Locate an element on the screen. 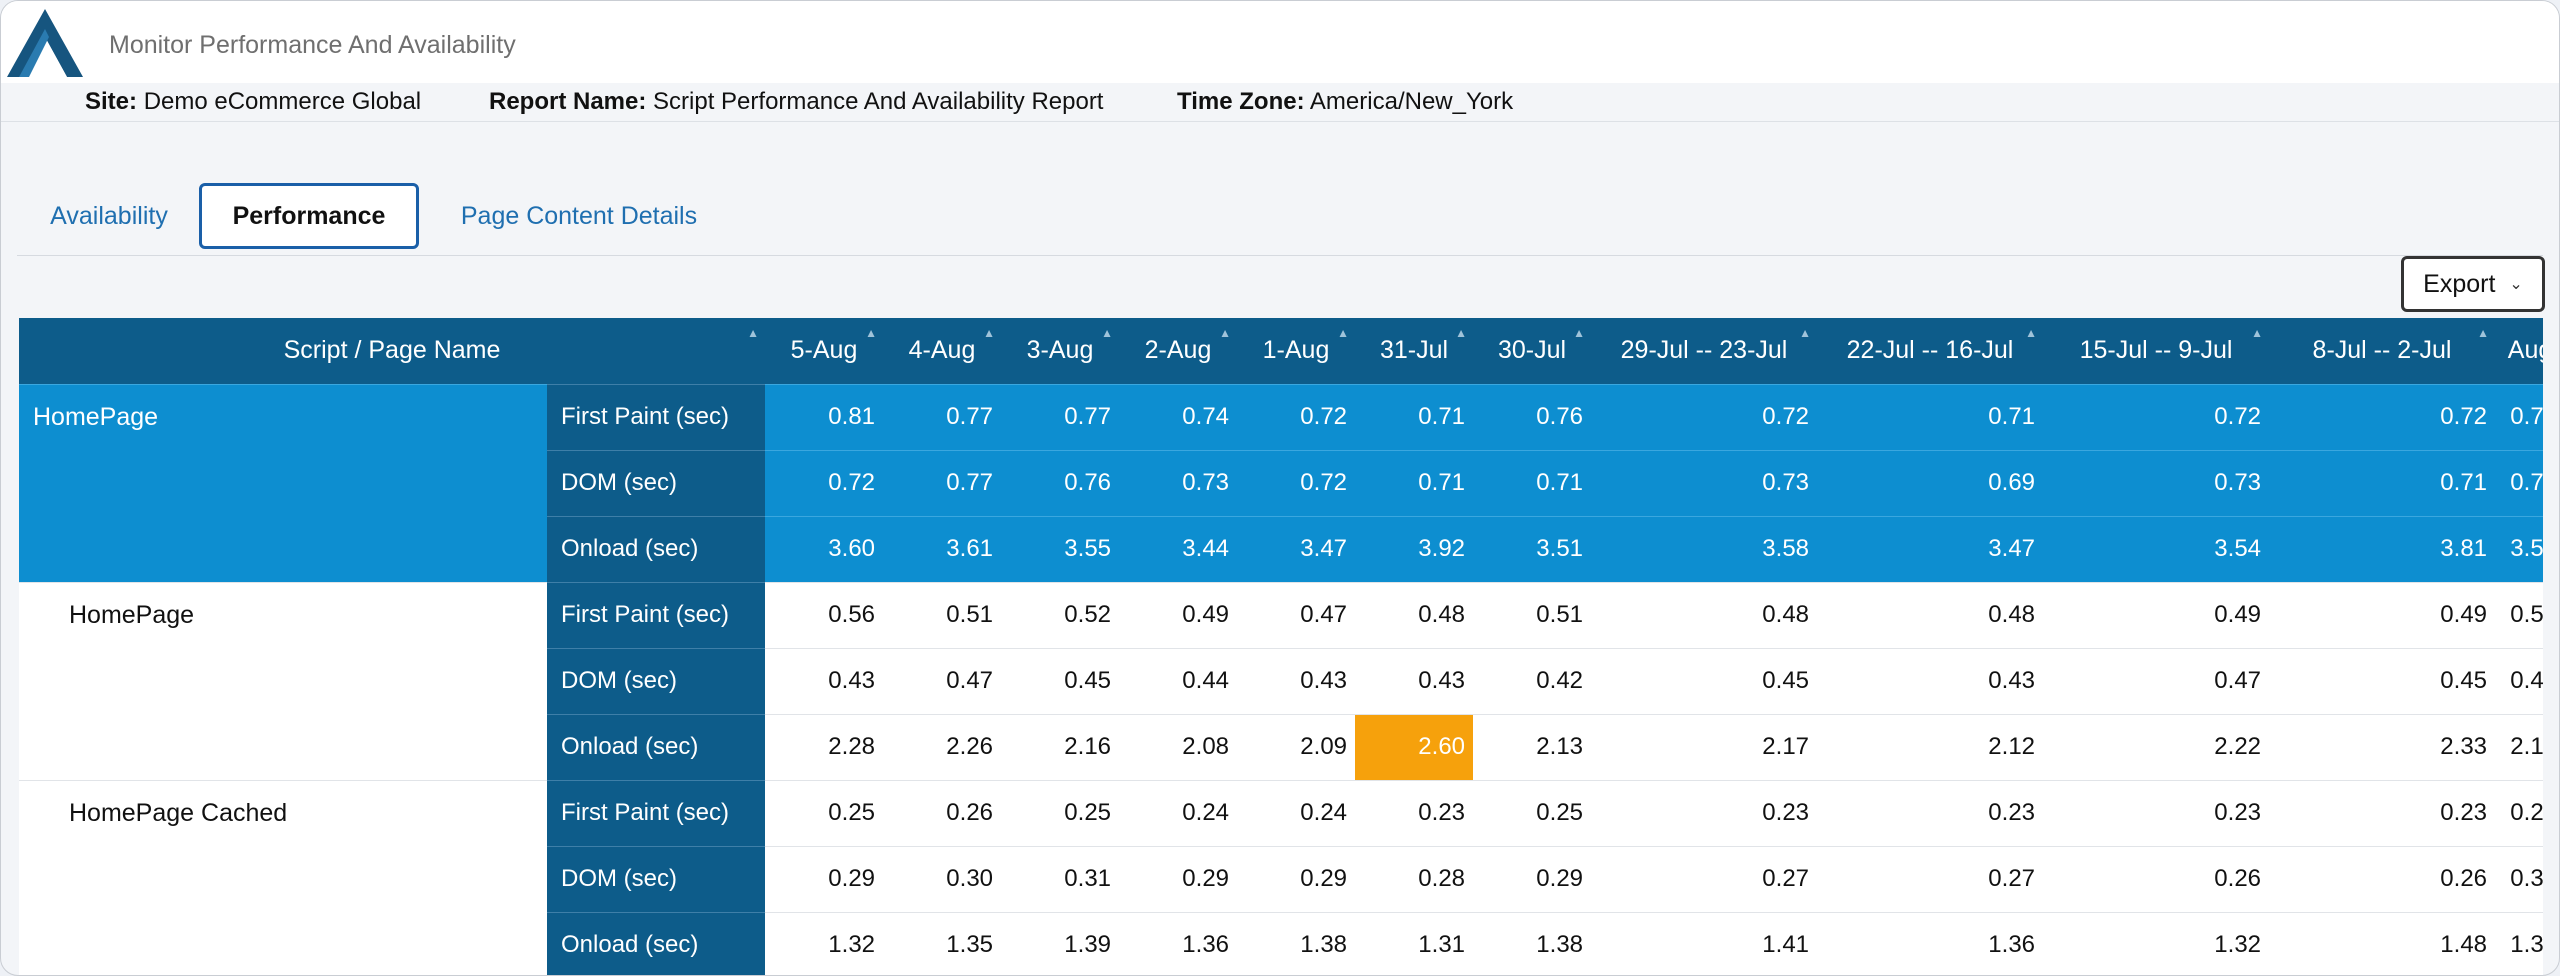 The width and height of the screenshot is (2560, 976). site-info: Site: Demo eCommerce Global is located at coordinates (253, 102).